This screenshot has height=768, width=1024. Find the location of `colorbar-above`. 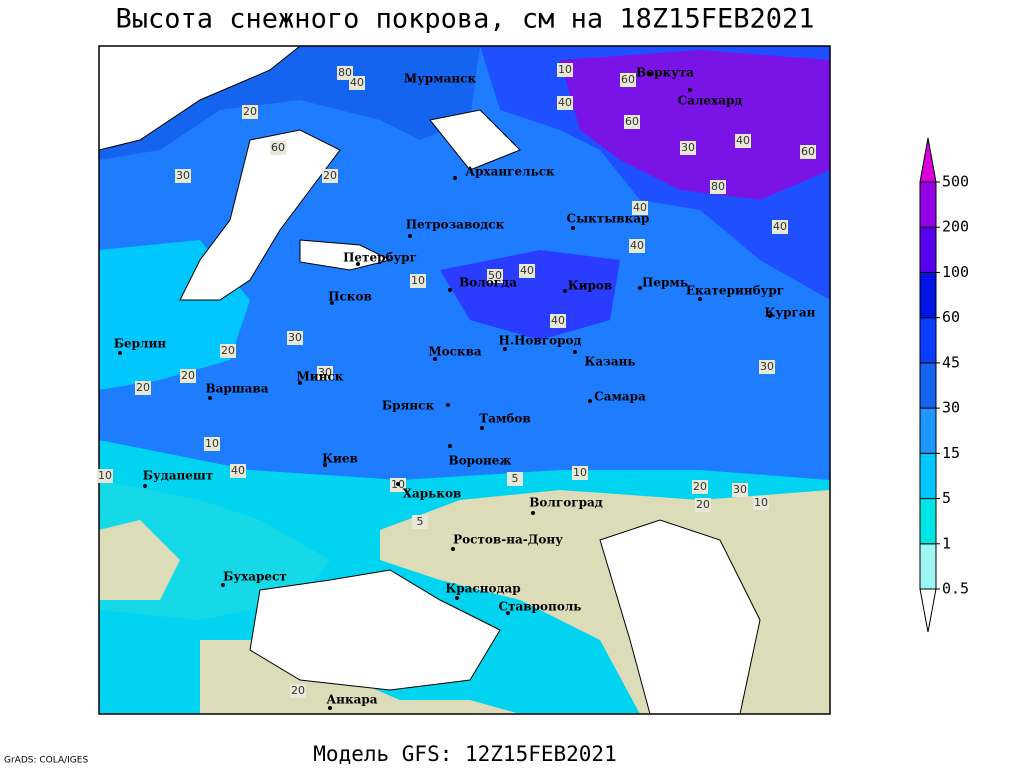

colorbar-above is located at coordinates (928, 160).